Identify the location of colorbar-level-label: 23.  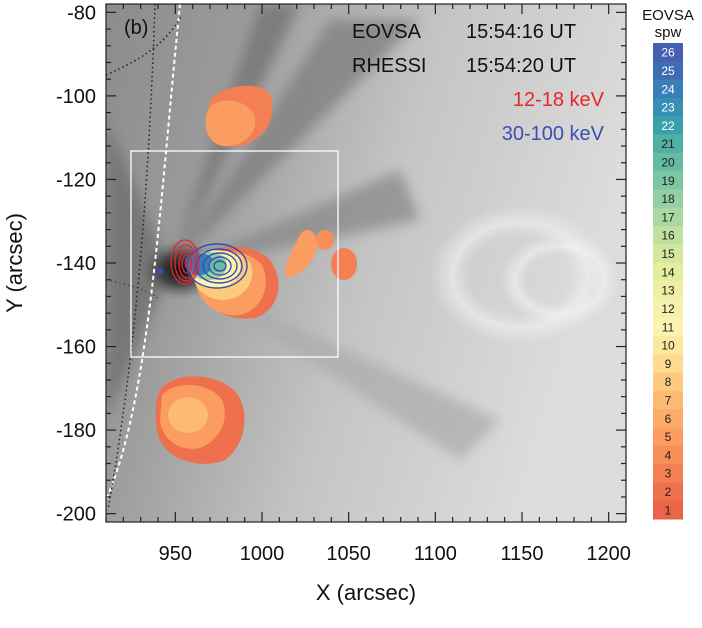
(668, 108).